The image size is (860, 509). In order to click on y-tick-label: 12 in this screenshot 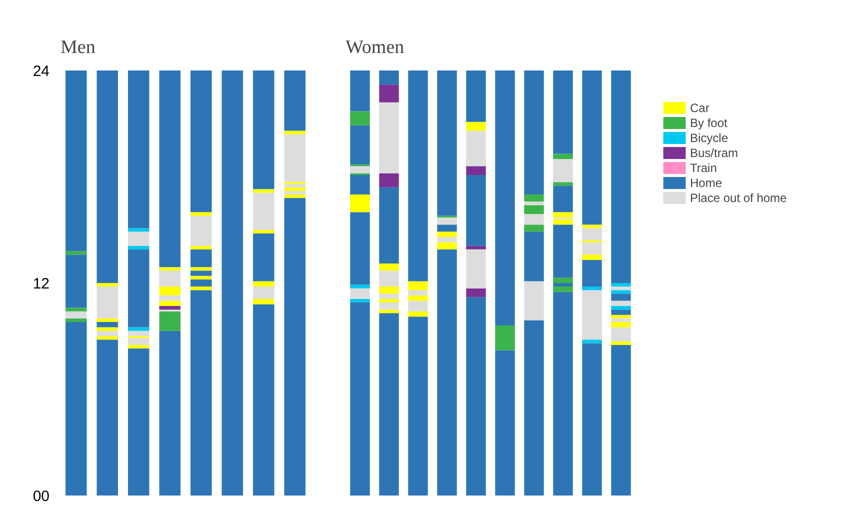, I will do `click(41, 284)`.